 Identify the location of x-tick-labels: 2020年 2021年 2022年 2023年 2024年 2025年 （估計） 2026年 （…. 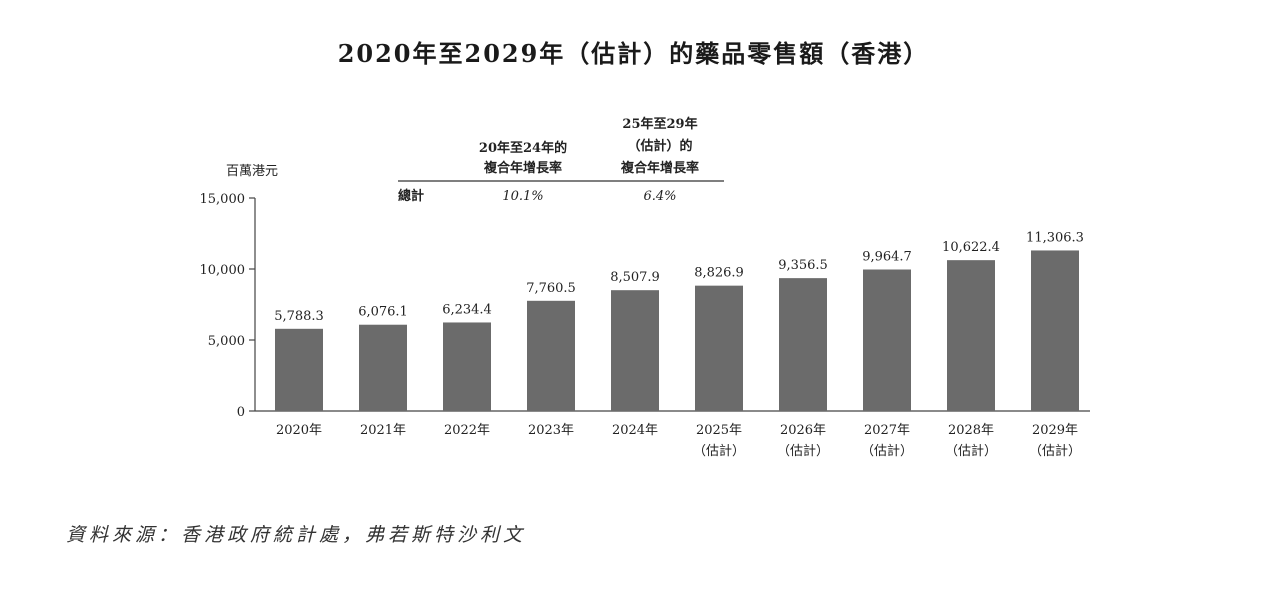
(678, 441).